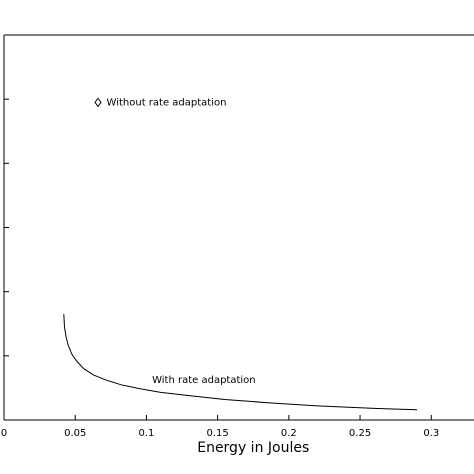 The width and height of the screenshot is (474, 474). Describe the element at coordinates (431, 433) in the screenshot. I see `x-tick-label-6: 0.3` at that location.